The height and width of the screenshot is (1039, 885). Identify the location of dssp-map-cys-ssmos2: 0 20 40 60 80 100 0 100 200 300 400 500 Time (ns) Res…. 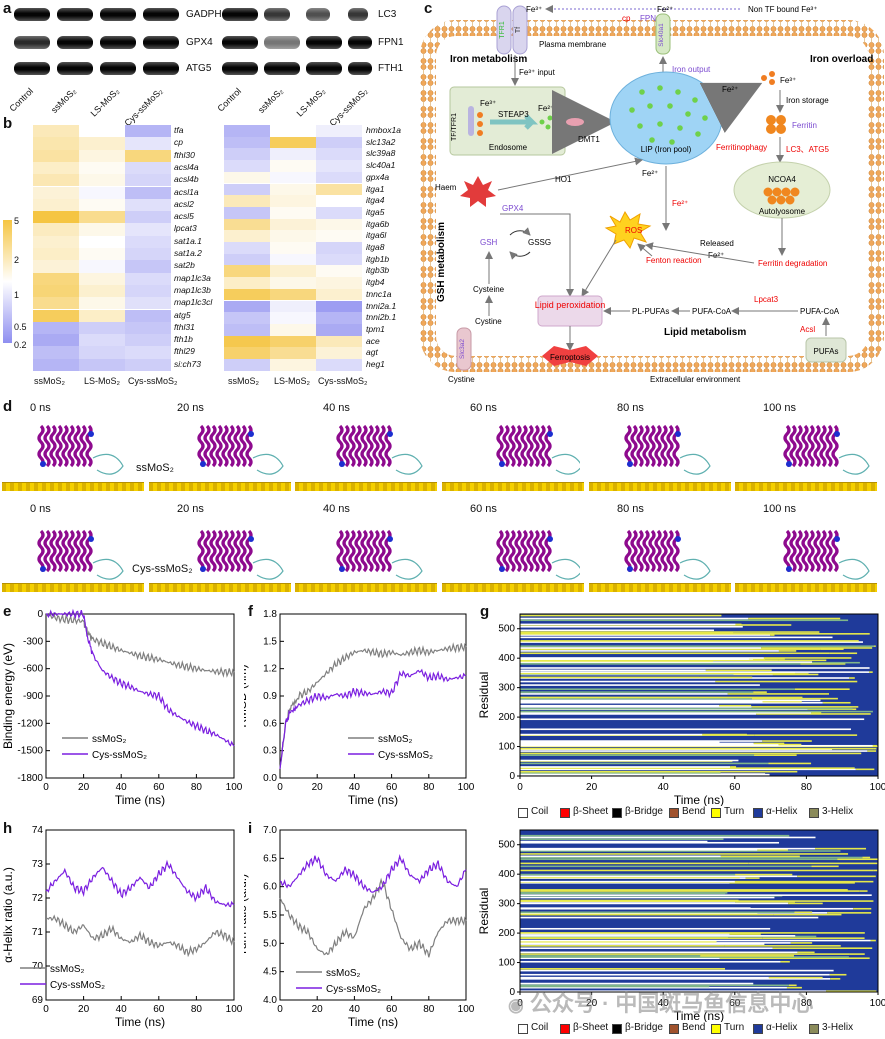
(681, 925).